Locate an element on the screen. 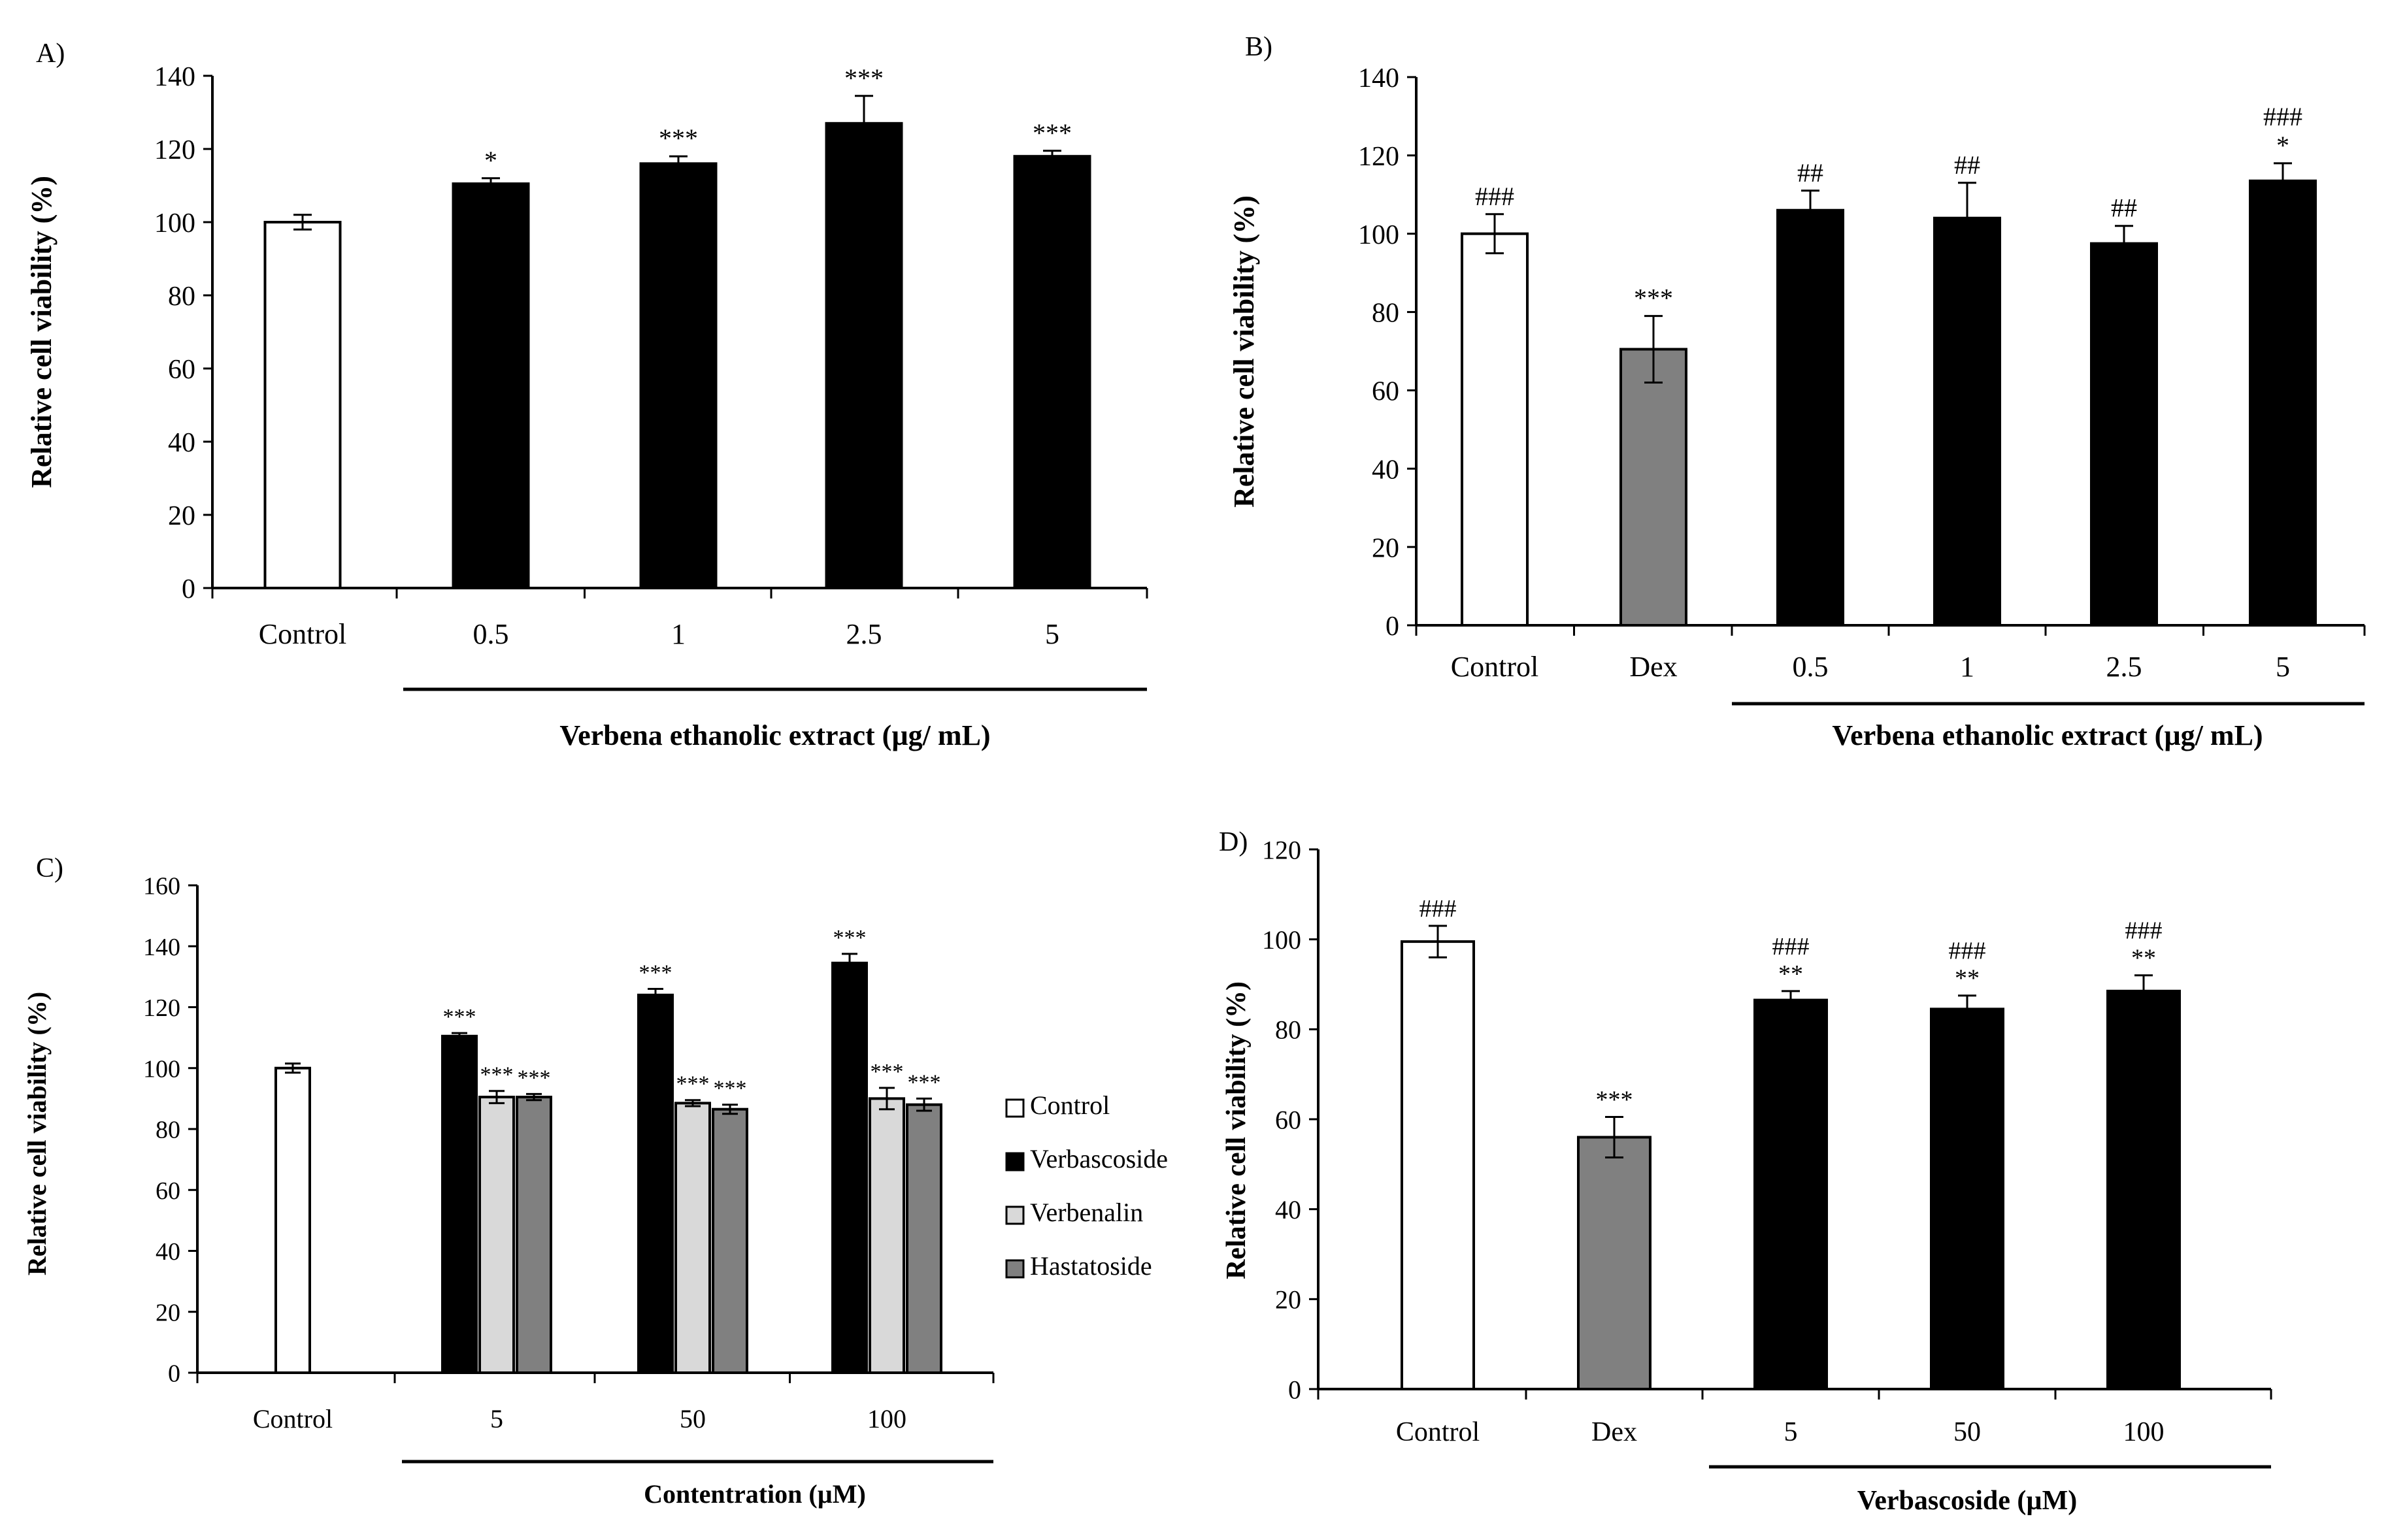  x-axis-label: Verbascoside (µM) is located at coordinates (1967, 1501).